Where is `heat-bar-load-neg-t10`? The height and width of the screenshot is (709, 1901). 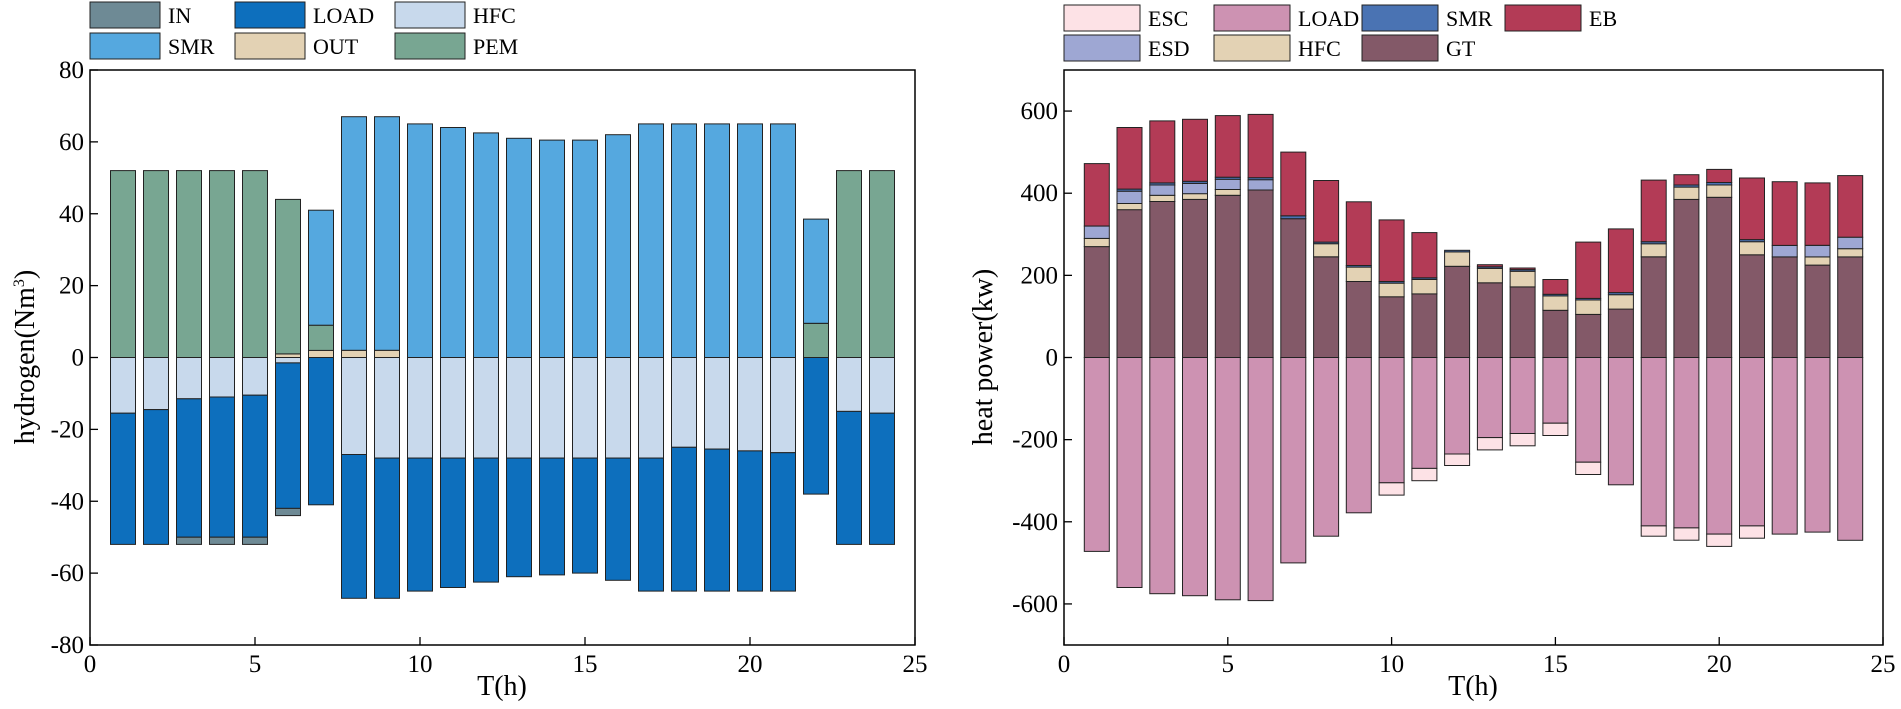 heat-bar-load-neg-t10 is located at coordinates (1391, 420).